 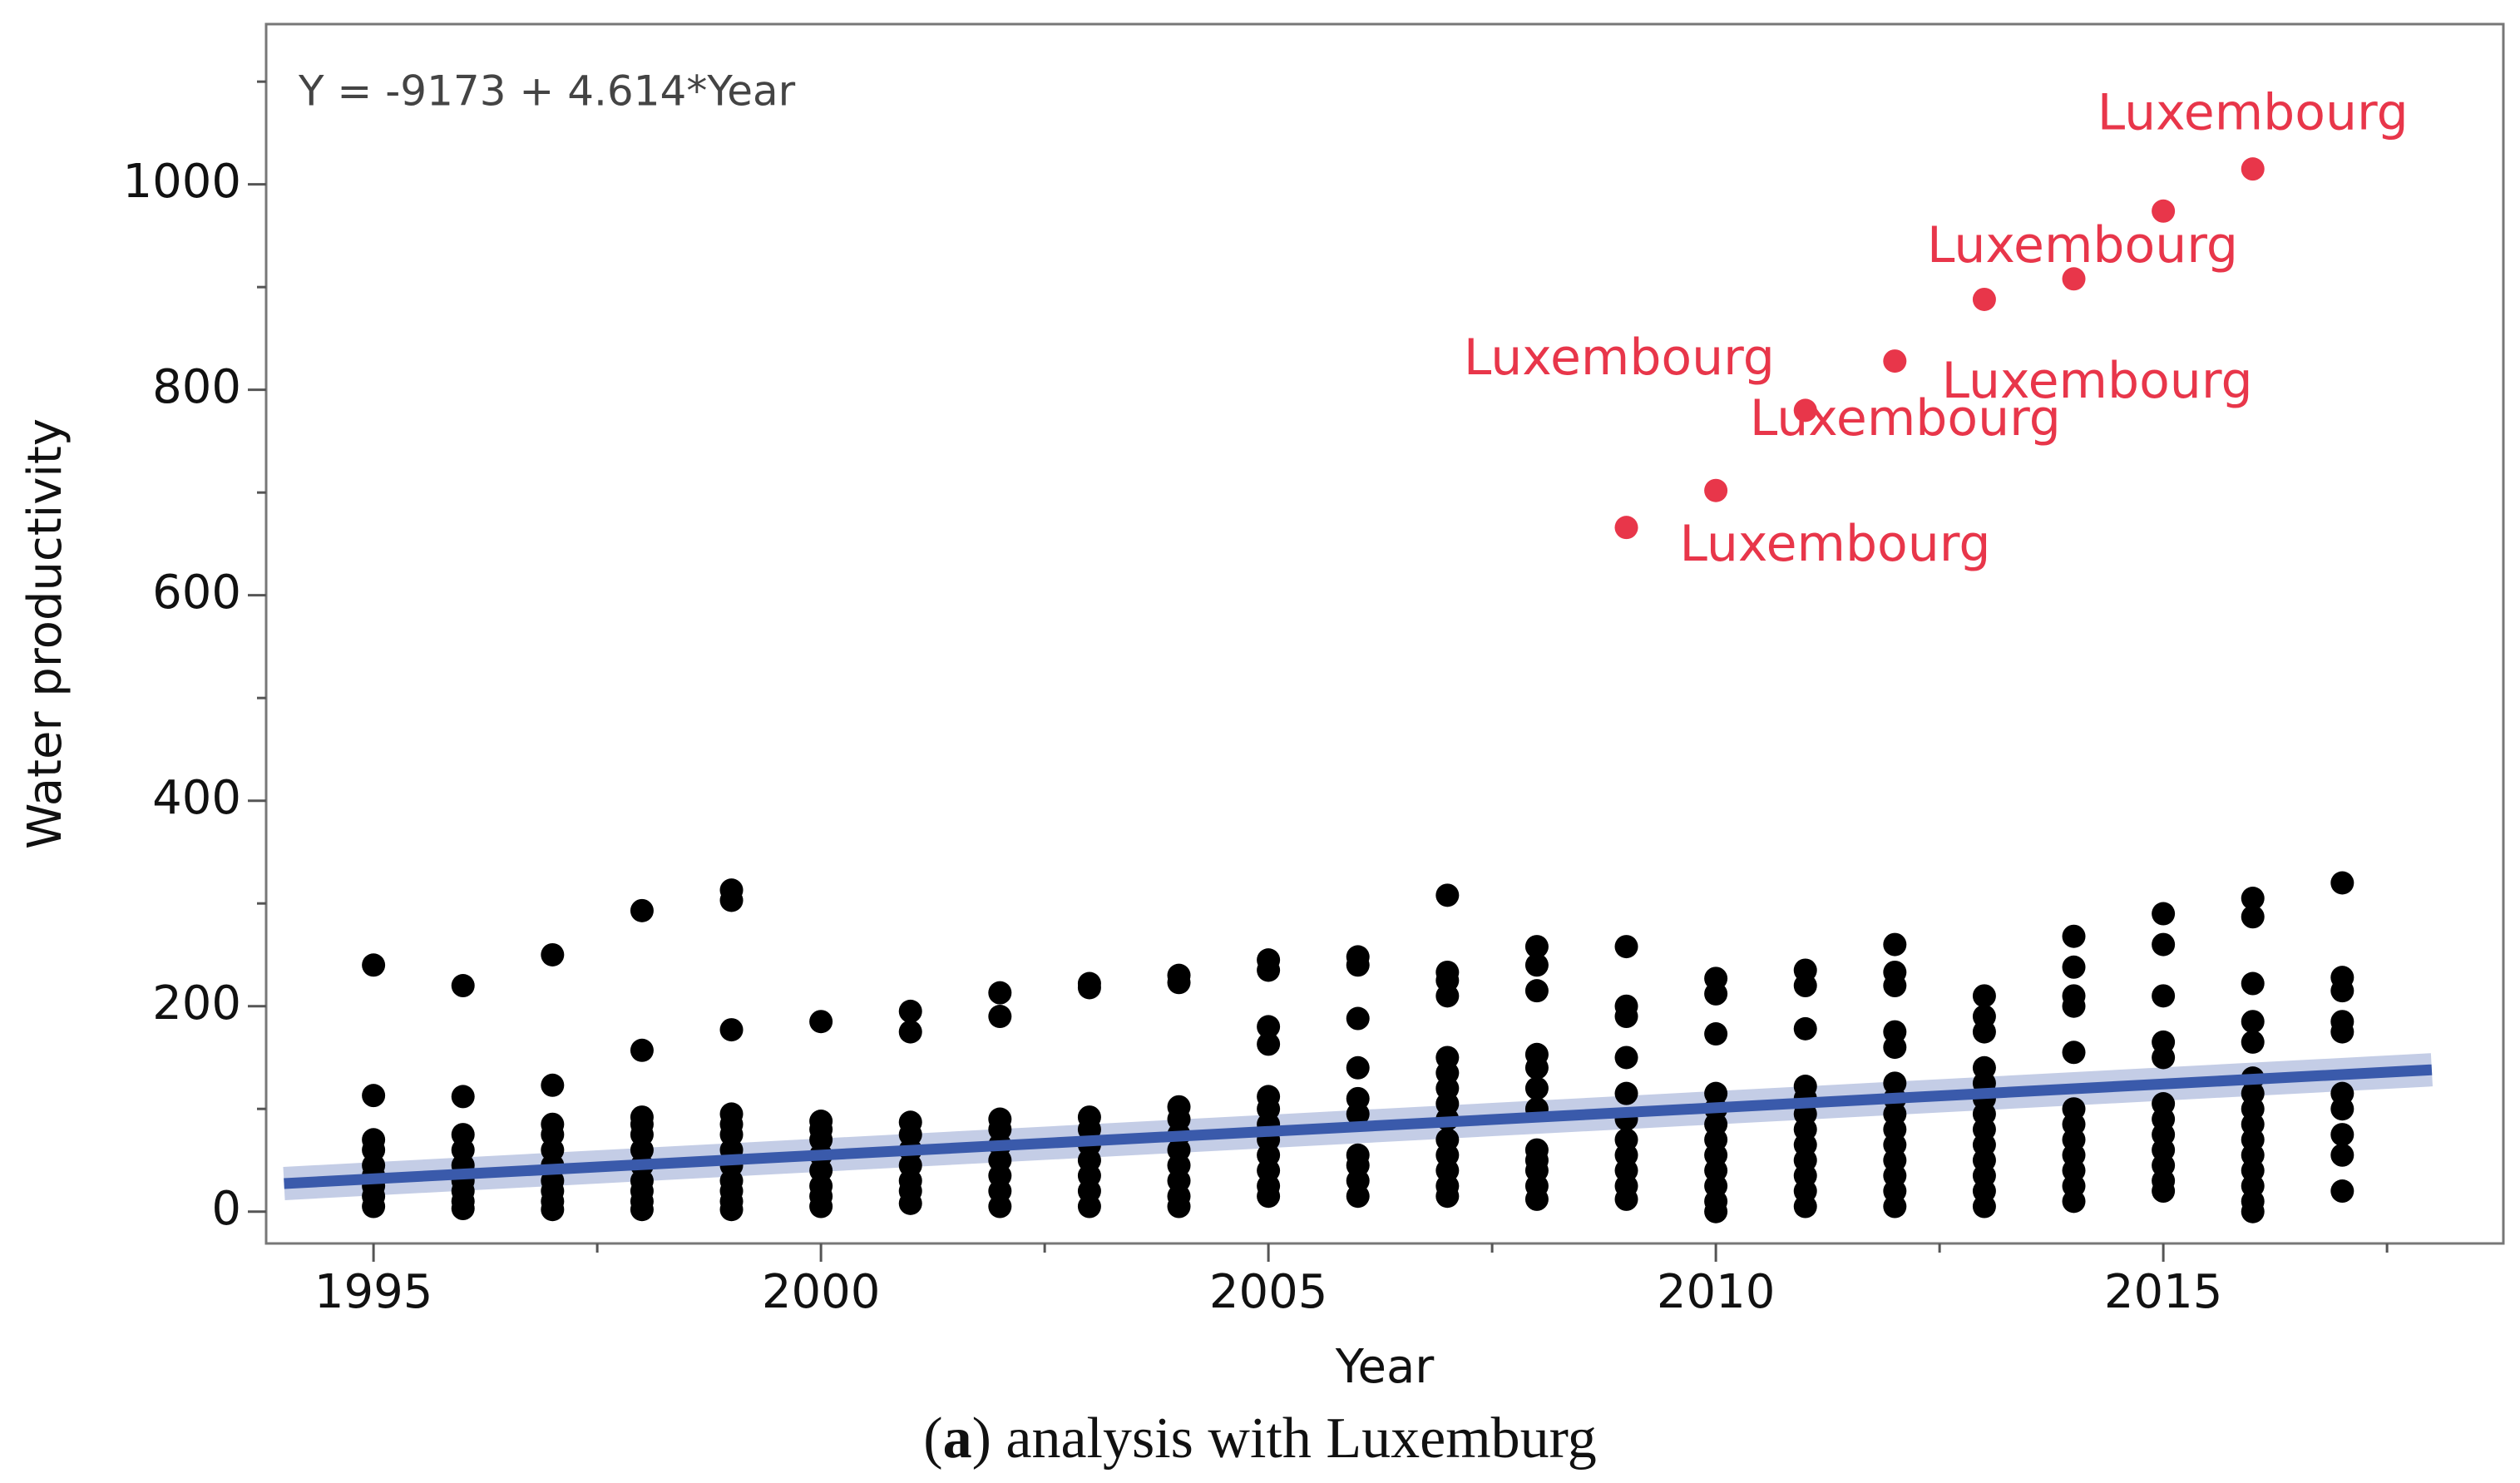 I want to click on y-tick-label: 0, so click(x=226, y=1209).